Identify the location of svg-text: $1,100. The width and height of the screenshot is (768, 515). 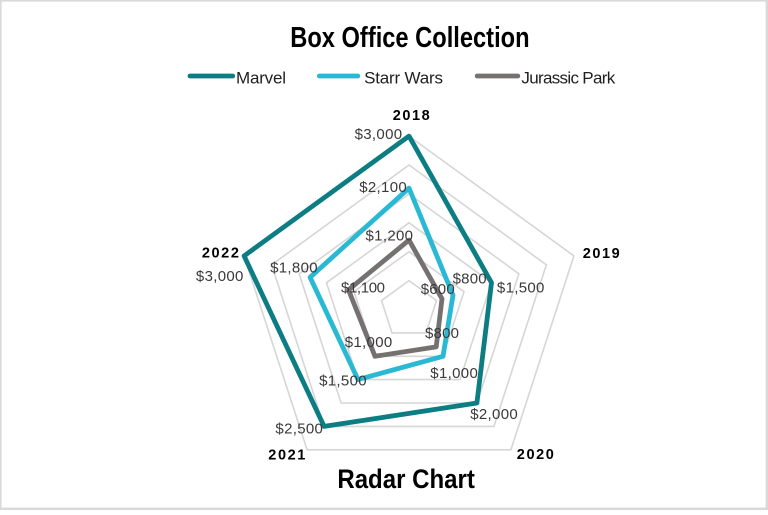
(363, 288).